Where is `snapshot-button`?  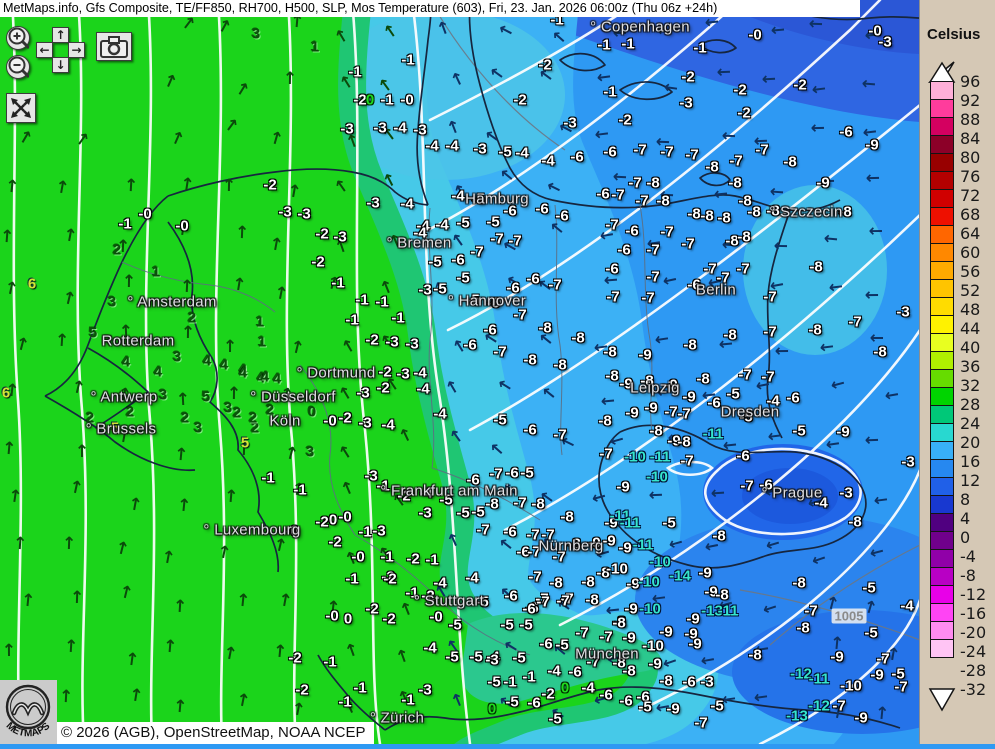
snapshot-button is located at coordinates (114, 46).